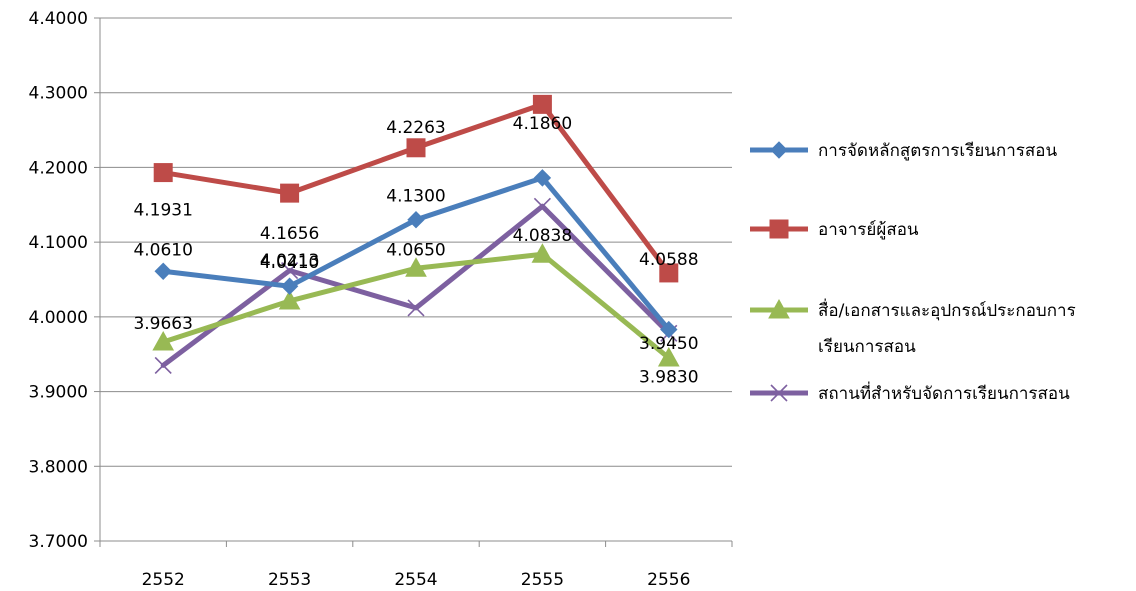 The width and height of the screenshot is (1136, 591). Describe the element at coordinates (937, 151) in the screenshot. I see `legend-label: การจัดหลักสูตรการเรียนการสอน` at that location.